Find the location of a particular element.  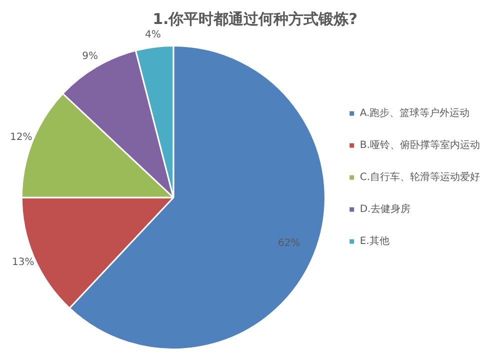

legend-label: E.其他 is located at coordinates (375, 241).